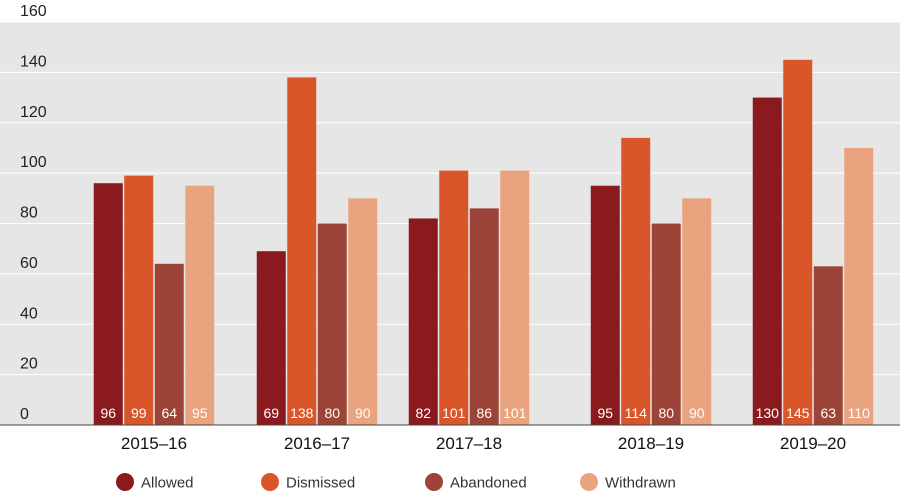 This screenshot has height=492, width=900. I want to click on legend-swatch-withdrawn, so click(589, 482).